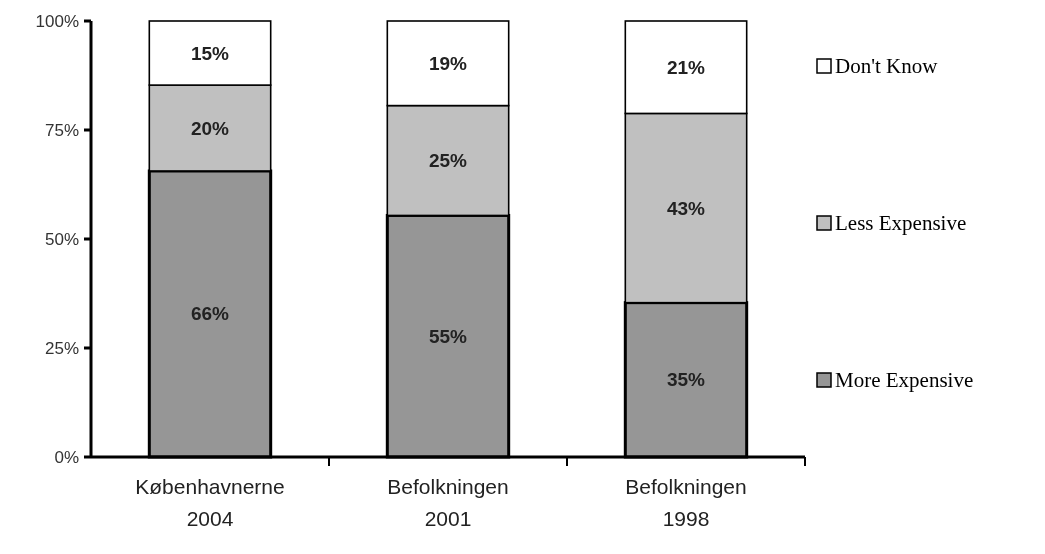 This screenshot has width=1045, height=554. I want to click on y-tick-label: 100%, so click(57, 21).